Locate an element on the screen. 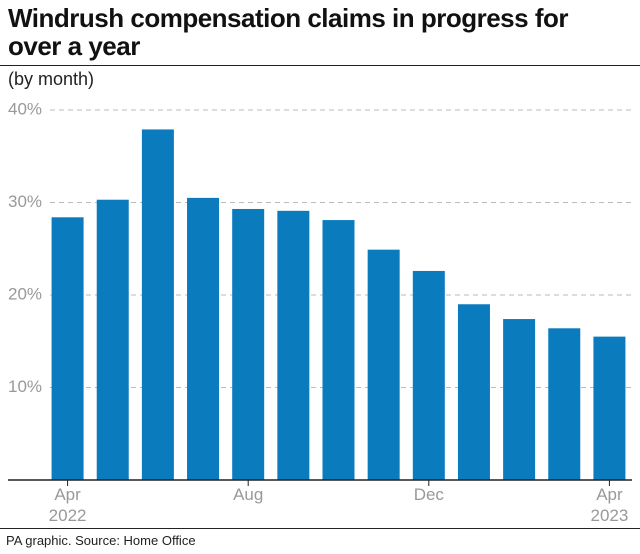 The height and width of the screenshot is (554, 640). footer-rule is located at coordinates (320, 528).